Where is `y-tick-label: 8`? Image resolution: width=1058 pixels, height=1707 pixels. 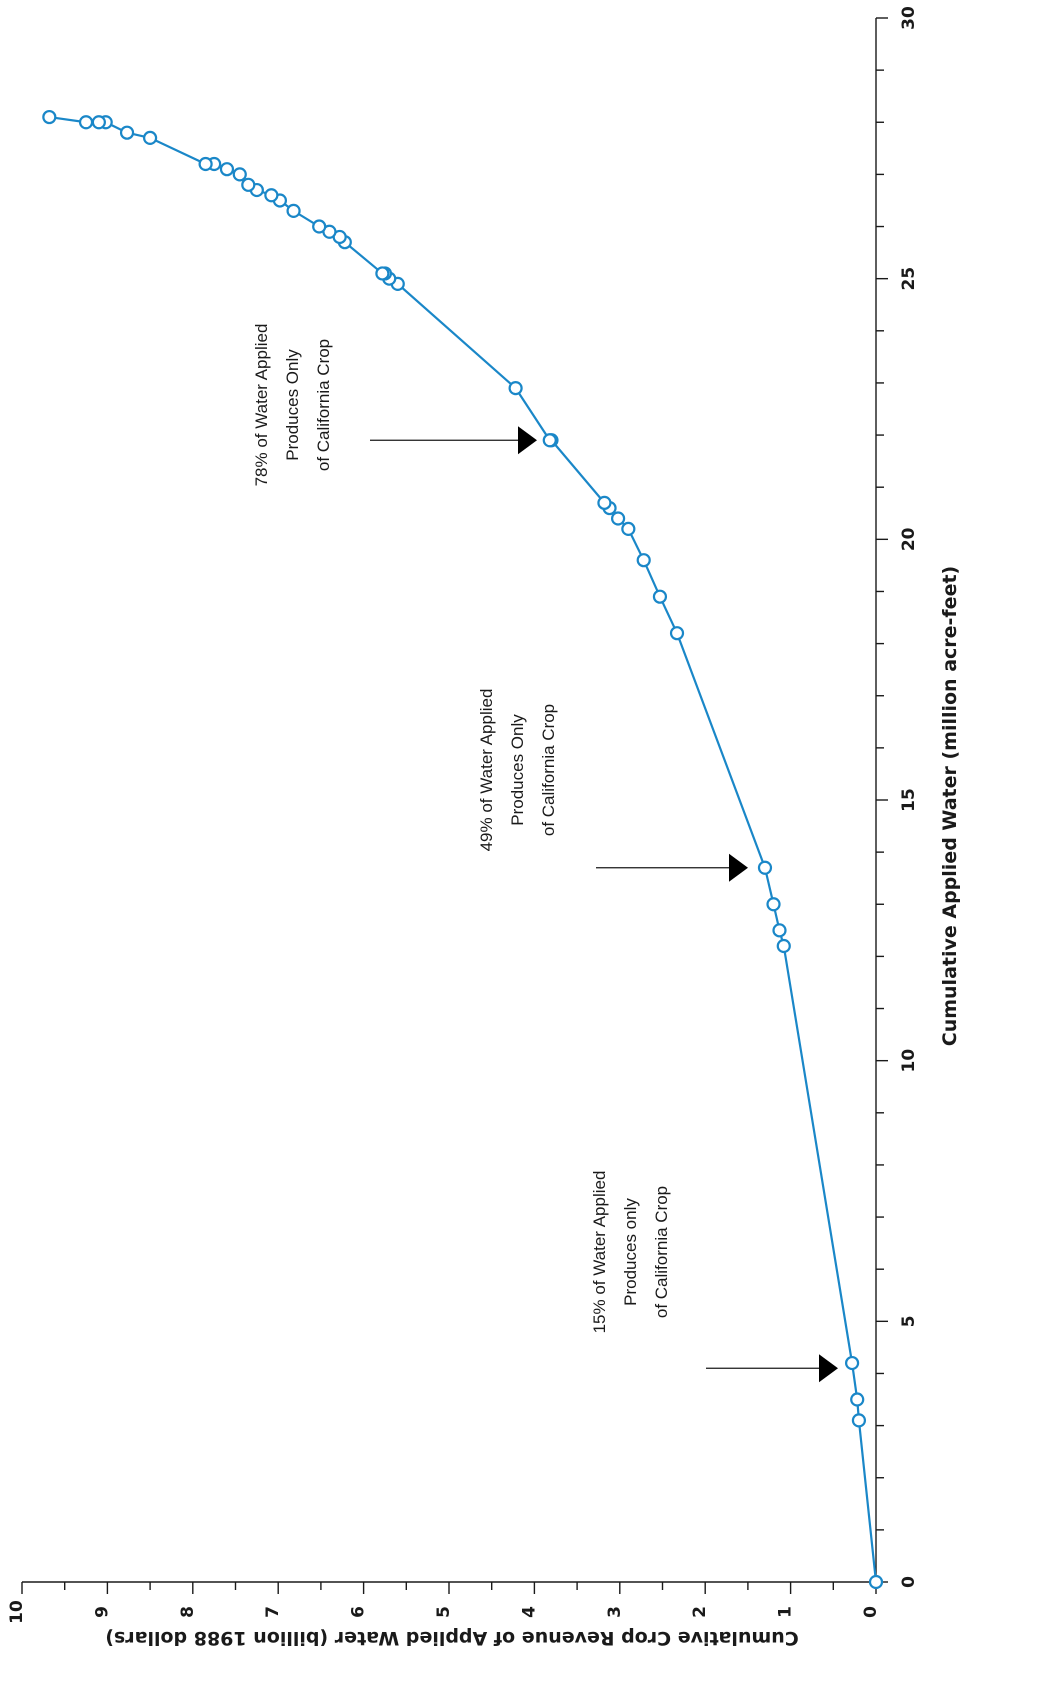
y-tick-label: 8 is located at coordinates (188, 1612).